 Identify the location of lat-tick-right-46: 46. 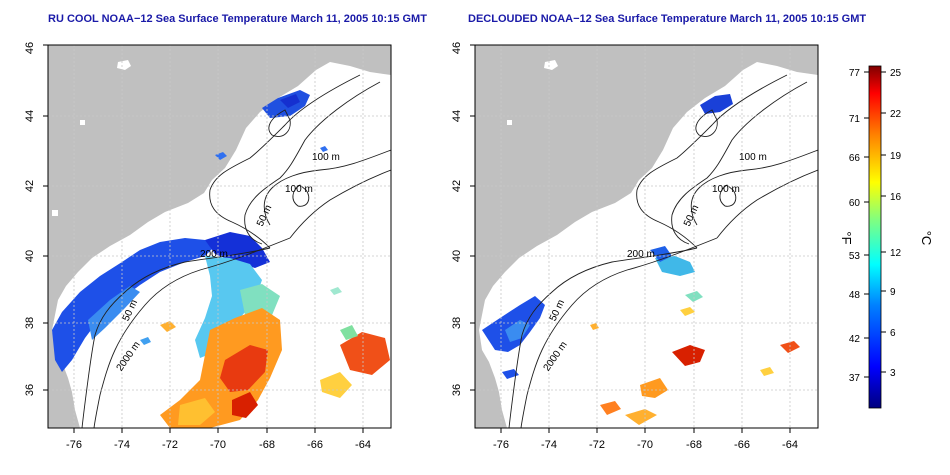
(457, 48).